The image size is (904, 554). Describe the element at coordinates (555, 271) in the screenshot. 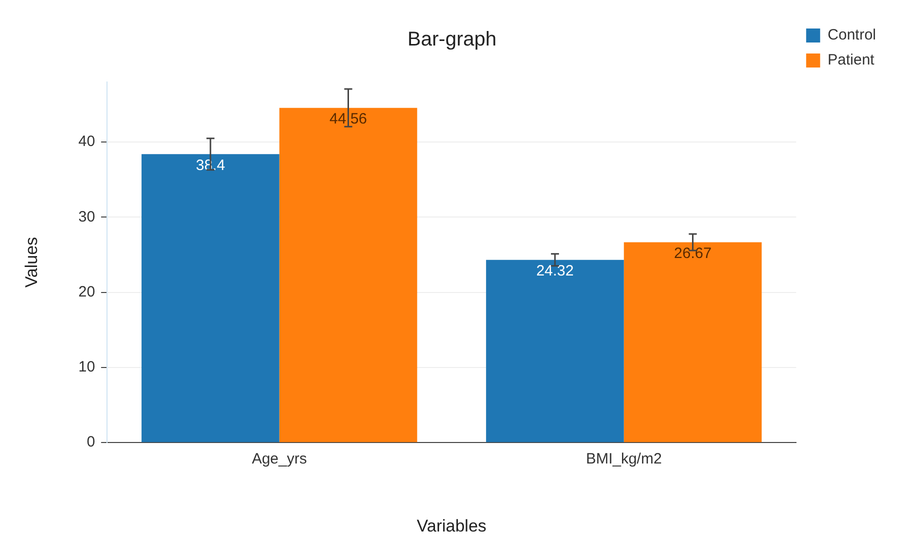

I see `data-label: 24.32` at that location.